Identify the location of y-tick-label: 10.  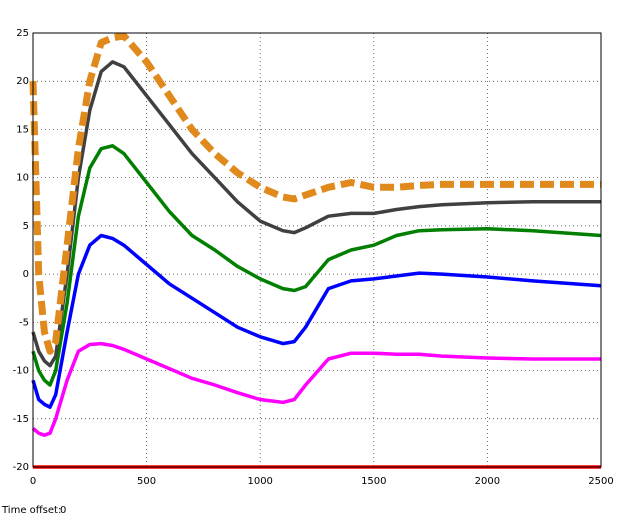
(22, 178).